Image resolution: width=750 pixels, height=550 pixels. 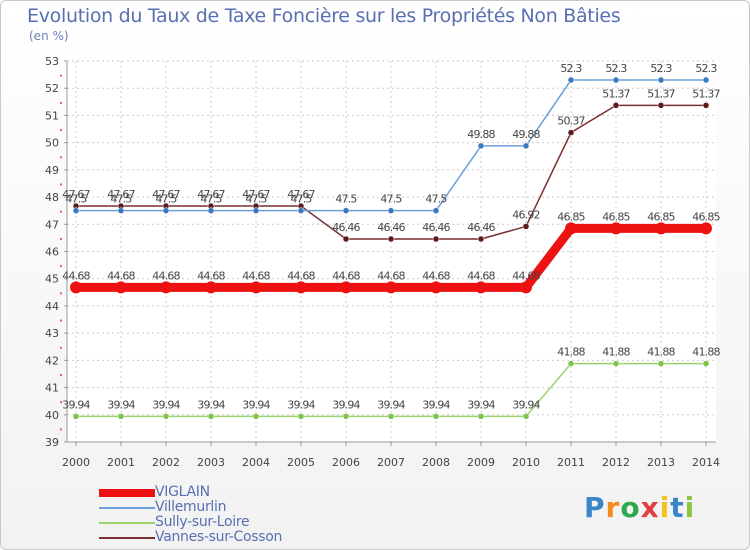 I want to click on y-tick-label: 53, so click(x=52, y=61).